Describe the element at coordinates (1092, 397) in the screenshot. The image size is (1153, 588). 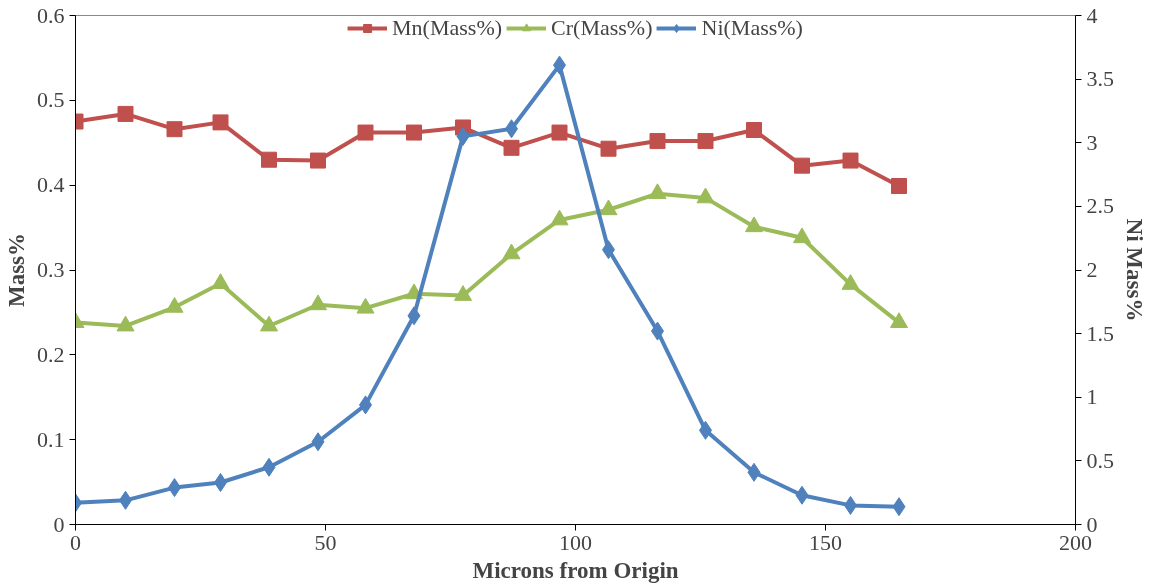
I see `y2-tick-label: 1` at that location.